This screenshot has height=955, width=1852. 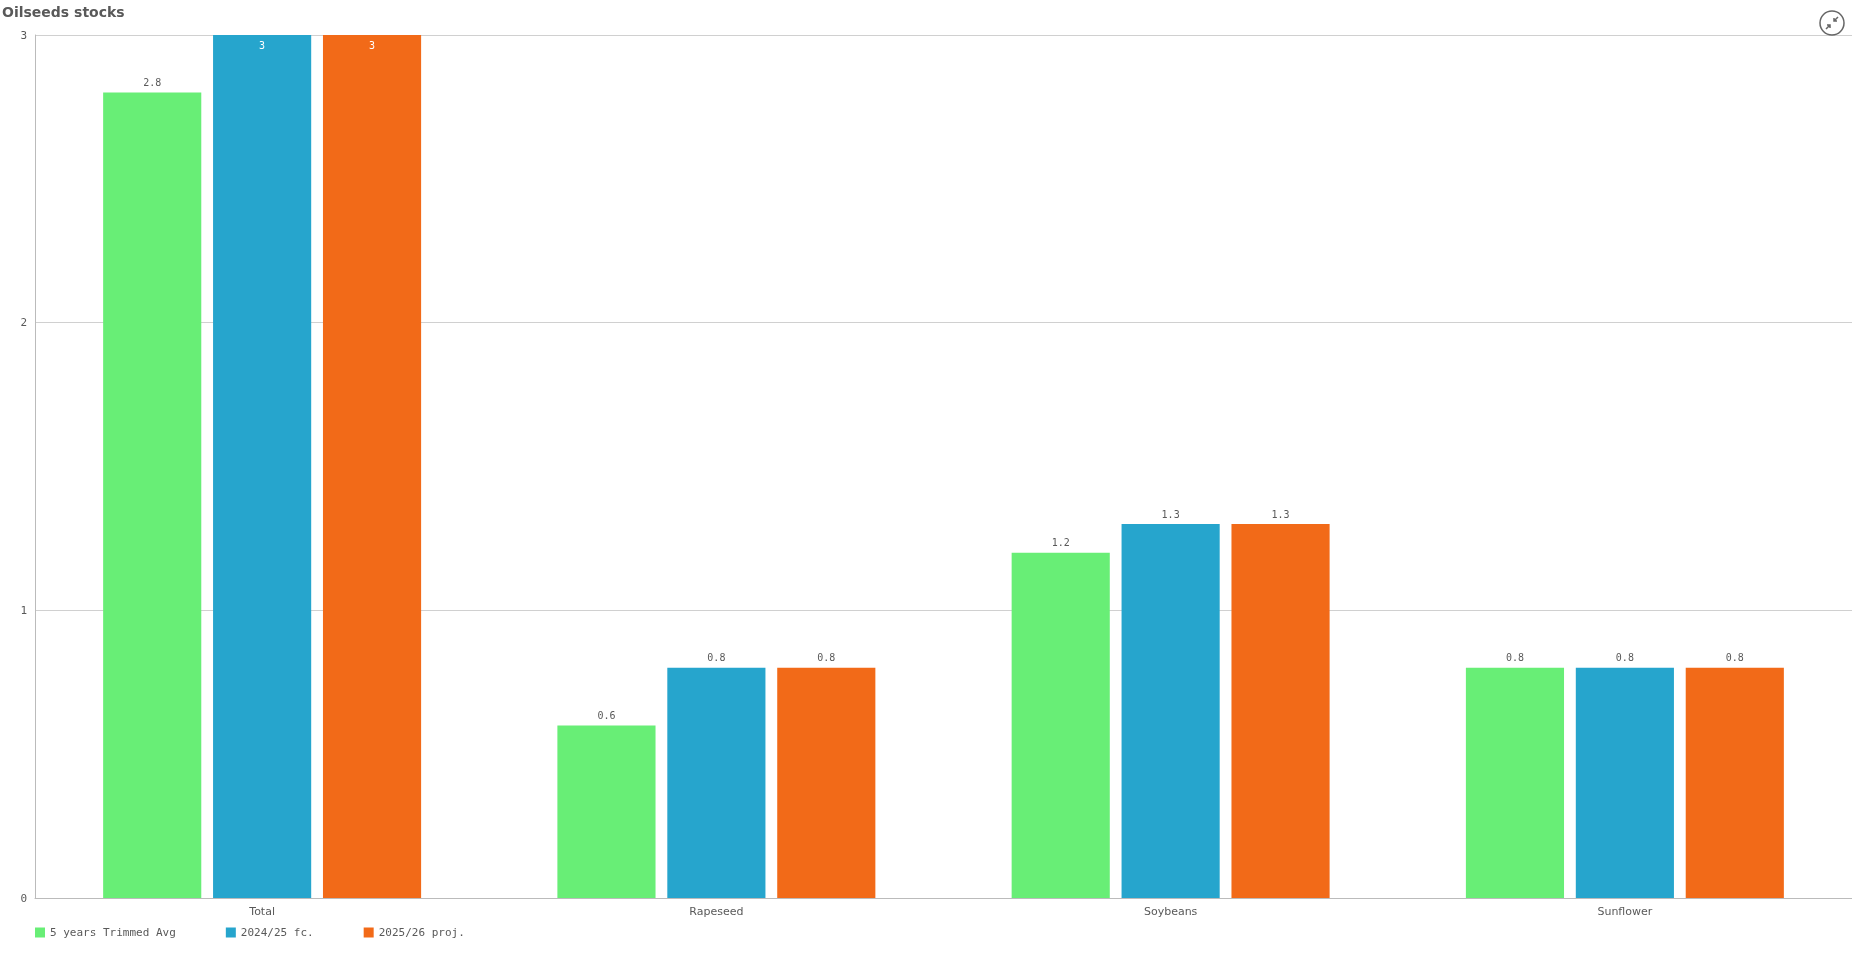 I want to click on y-tick-label: 1, so click(x=23, y=610).